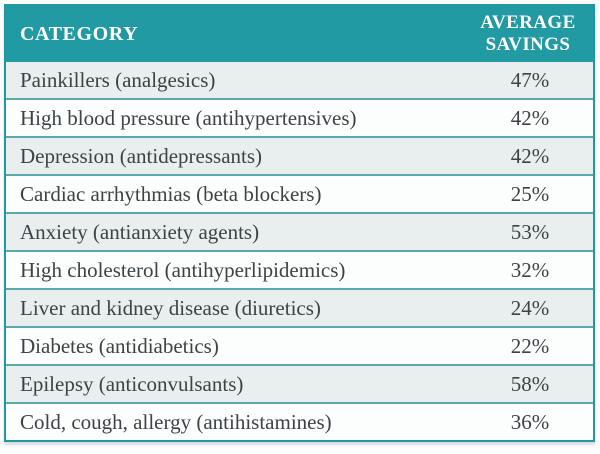 Image resolution: width=600 pixels, height=454 pixels. I want to click on savings-cell: 36%, so click(530, 421).